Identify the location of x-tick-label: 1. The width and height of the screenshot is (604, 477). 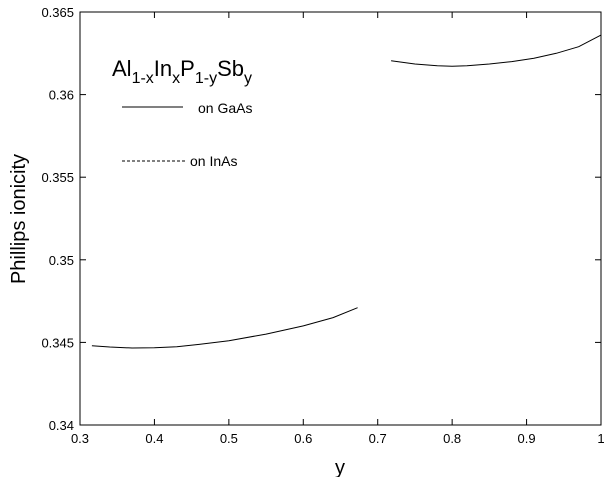
(600, 438).